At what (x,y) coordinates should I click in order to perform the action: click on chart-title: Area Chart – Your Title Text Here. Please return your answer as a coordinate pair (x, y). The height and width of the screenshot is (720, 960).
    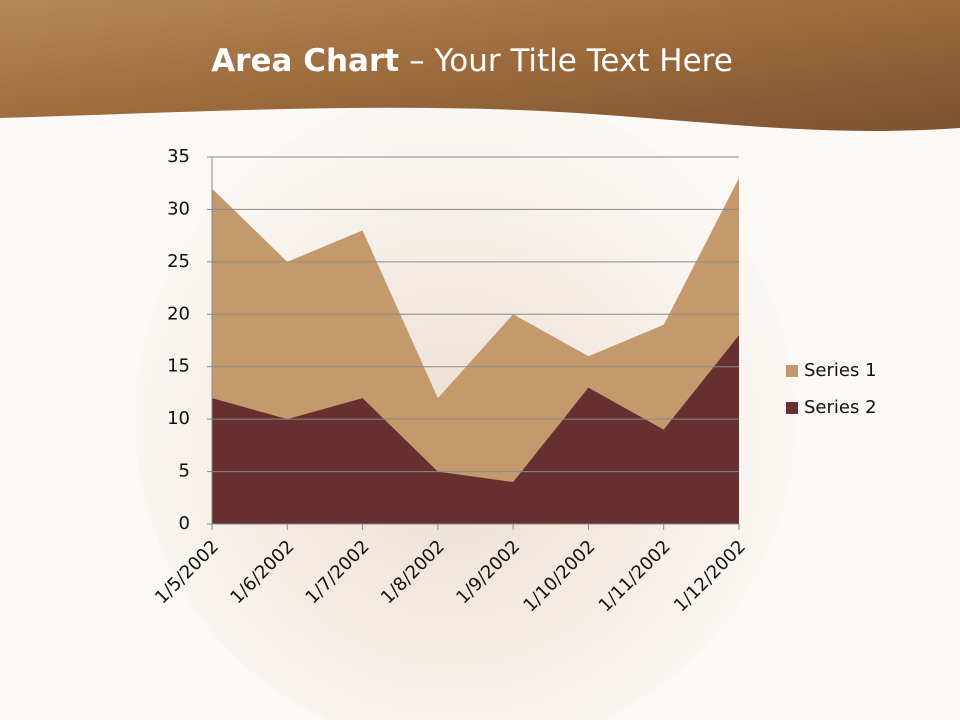
    Looking at the image, I should click on (472, 61).